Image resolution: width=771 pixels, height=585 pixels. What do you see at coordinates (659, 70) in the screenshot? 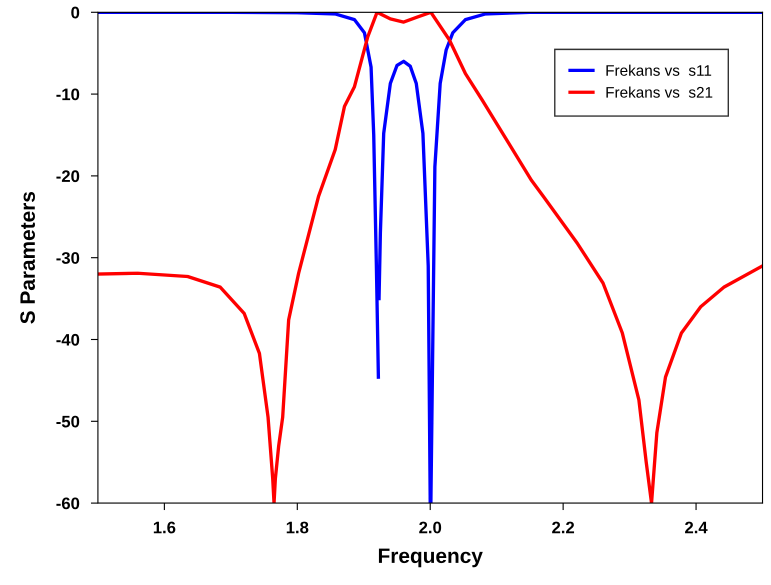
I see `legend-label: Frekans vs s11` at bounding box center [659, 70].